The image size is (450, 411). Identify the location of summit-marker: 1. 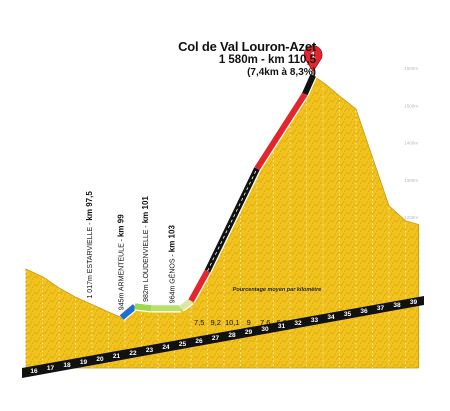
(313, 60).